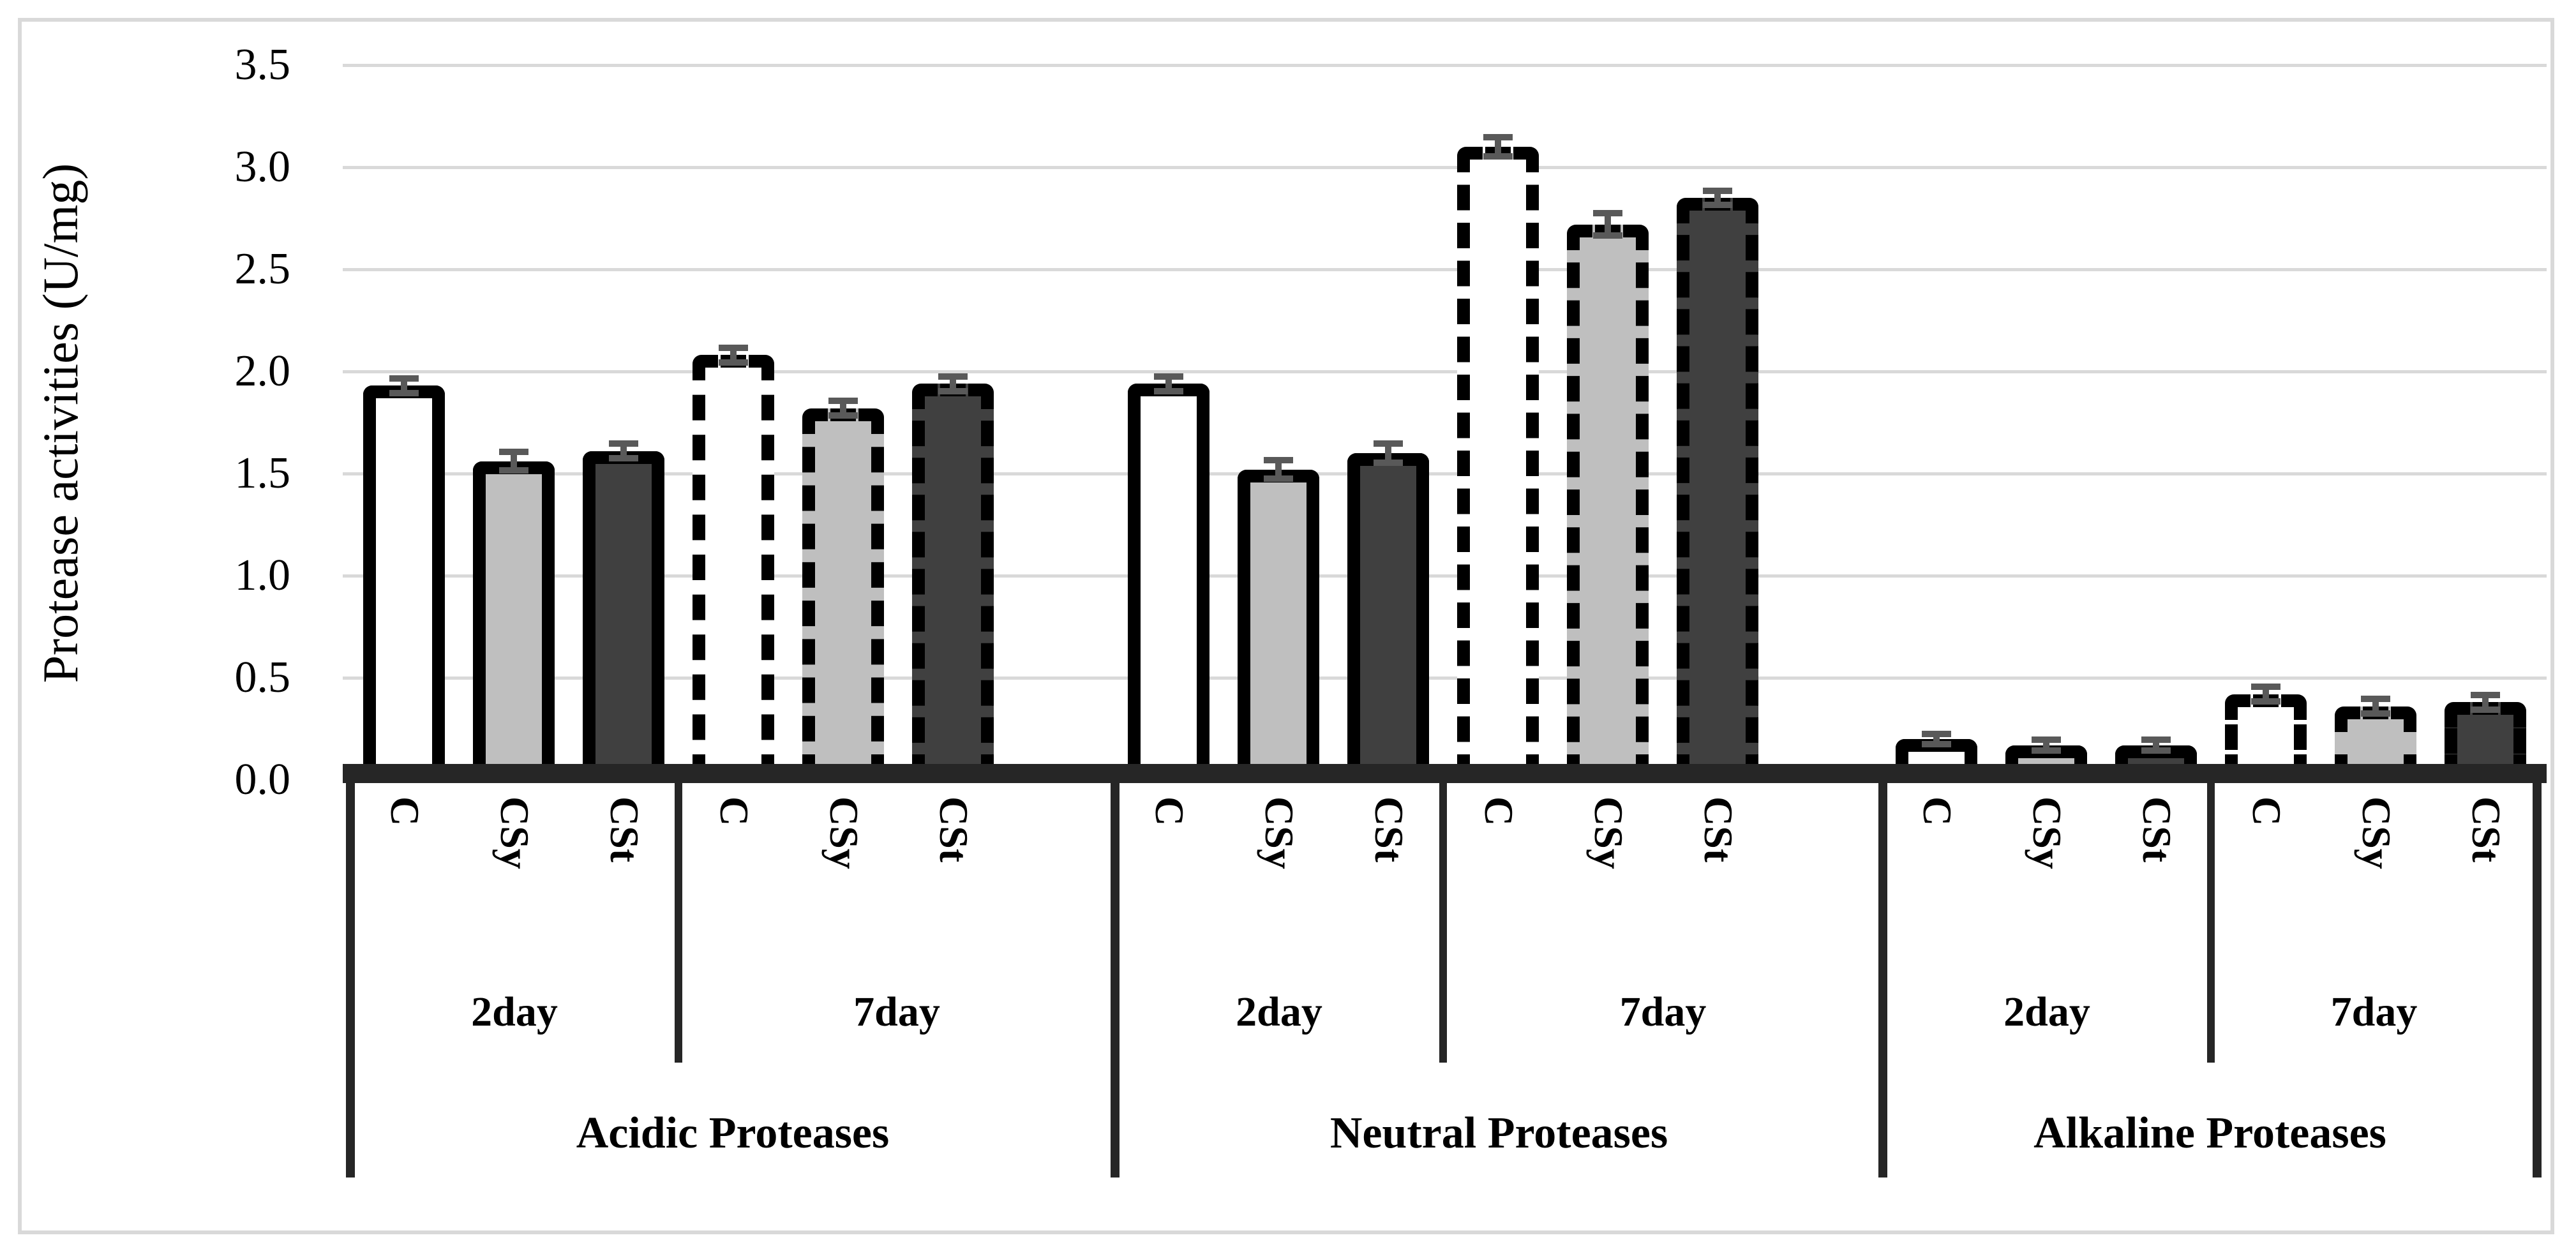 This screenshot has height=1256, width=2576. I want to click on y-tick-label: 3.5, so click(262, 64).